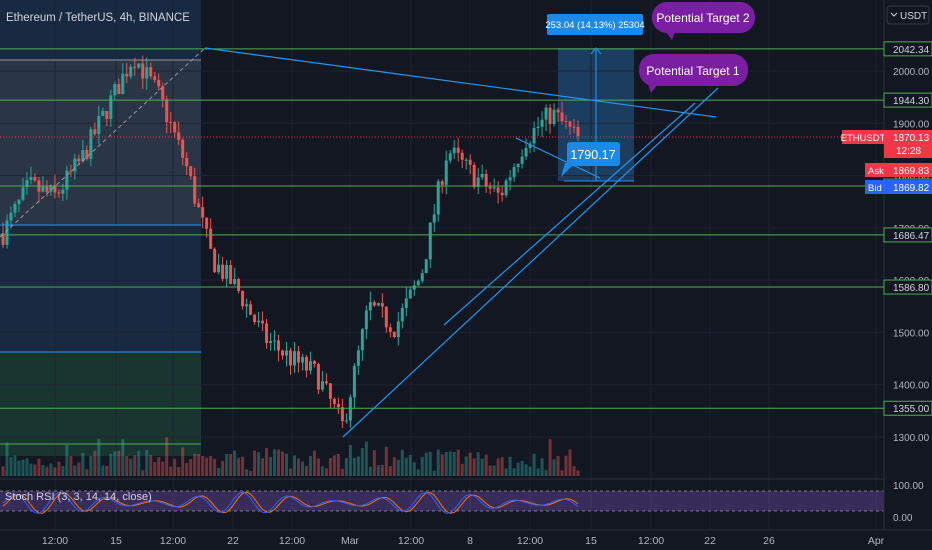 The width and height of the screenshot is (932, 550). What do you see at coordinates (100, 404) in the screenshot?
I see `range-box-lower` at bounding box center [100, 404].